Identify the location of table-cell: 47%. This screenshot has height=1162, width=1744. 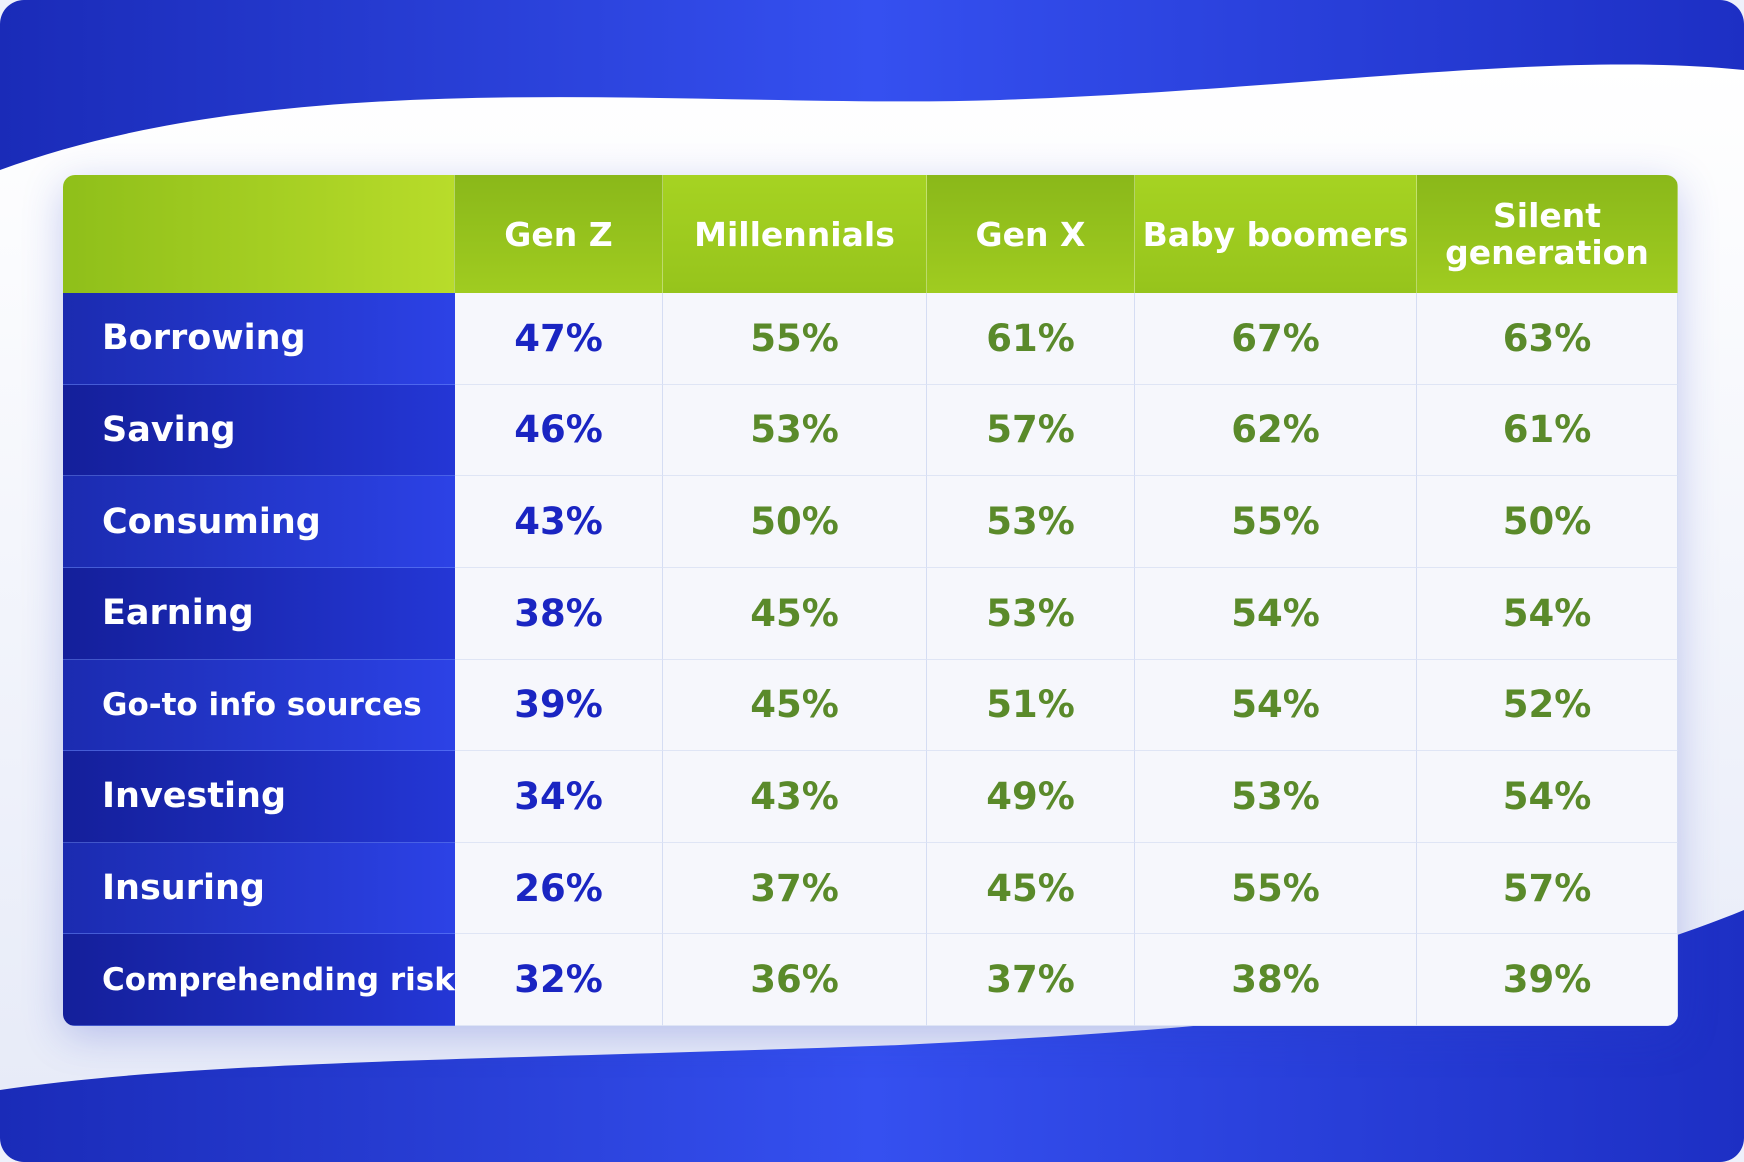
(559, 339).